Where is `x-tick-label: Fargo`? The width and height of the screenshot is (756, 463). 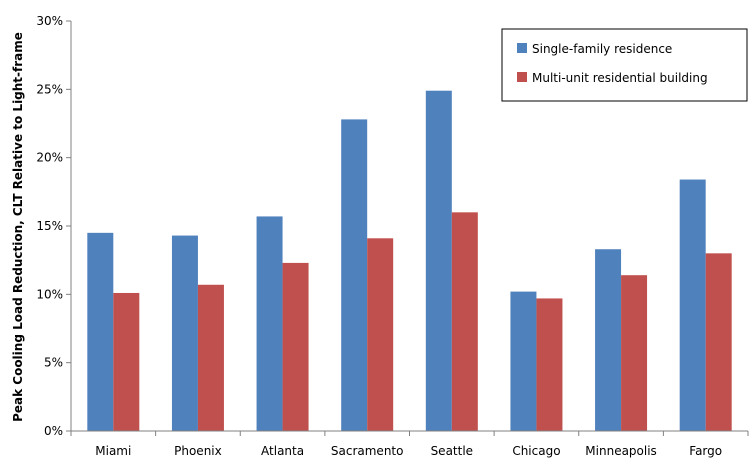
x-tick-label: Fargo is located at coordinates (705, 451).